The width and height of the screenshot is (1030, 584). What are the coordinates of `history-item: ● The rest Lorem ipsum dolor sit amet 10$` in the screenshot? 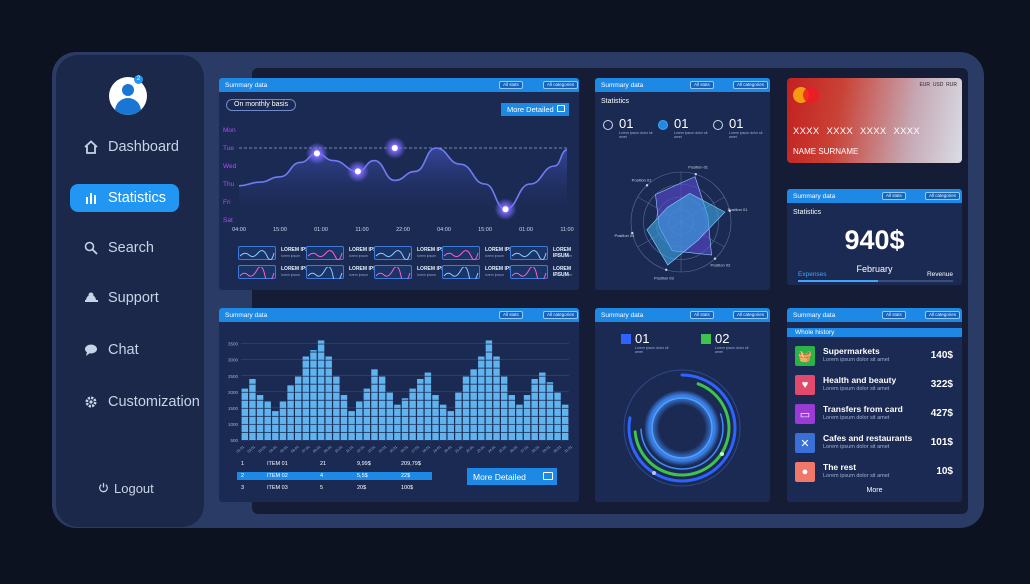 It's located at (874, 472).